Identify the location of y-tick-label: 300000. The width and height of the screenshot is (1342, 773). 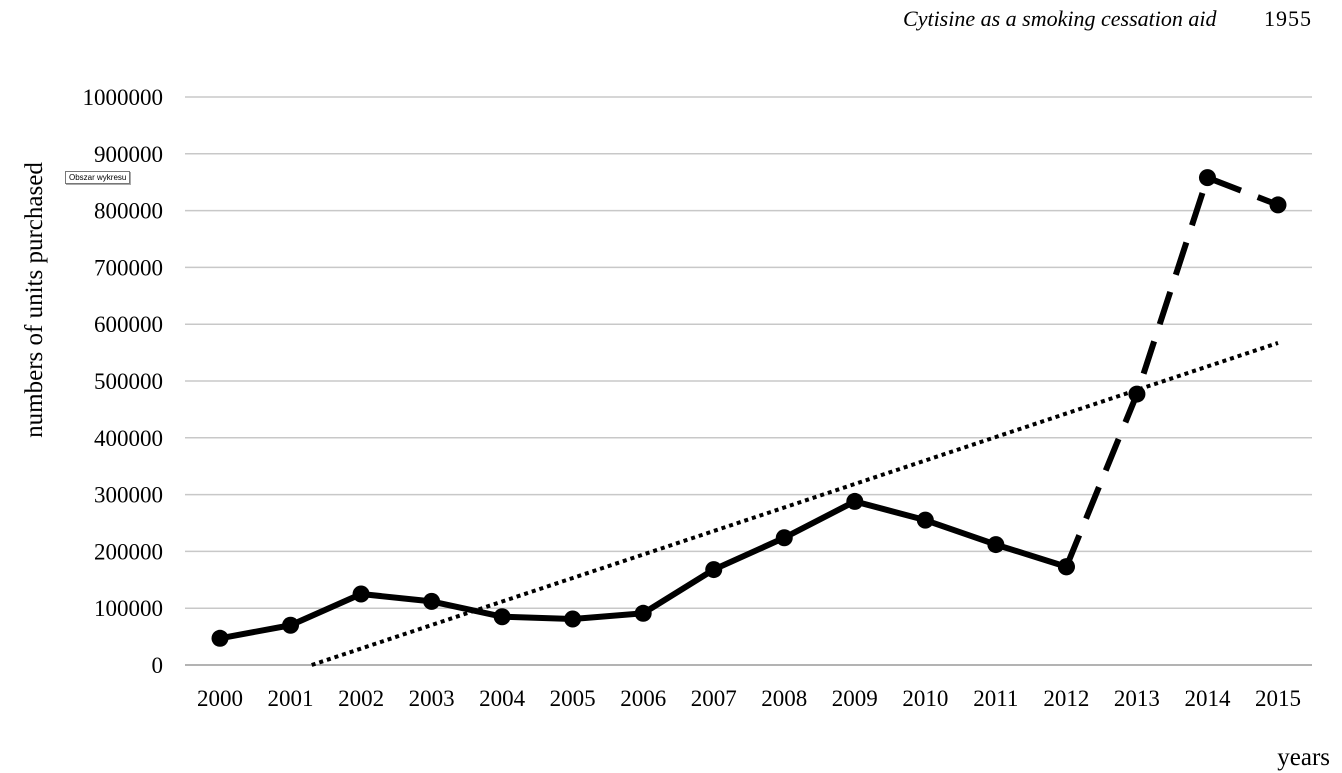
(128, 495).